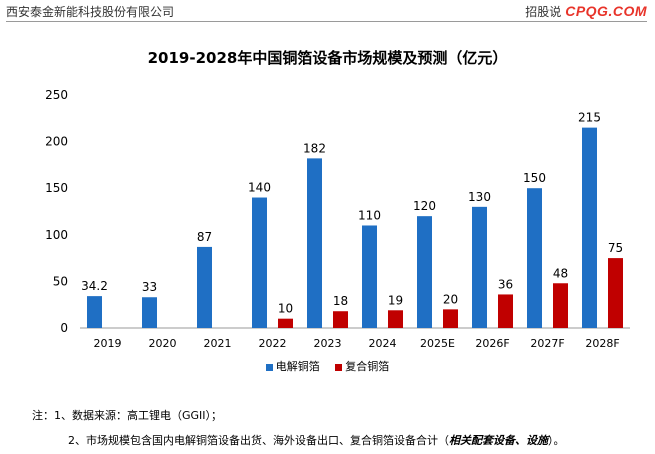  I want to click on legend-item-series-1: 电解铜箔, so click(292, 366).